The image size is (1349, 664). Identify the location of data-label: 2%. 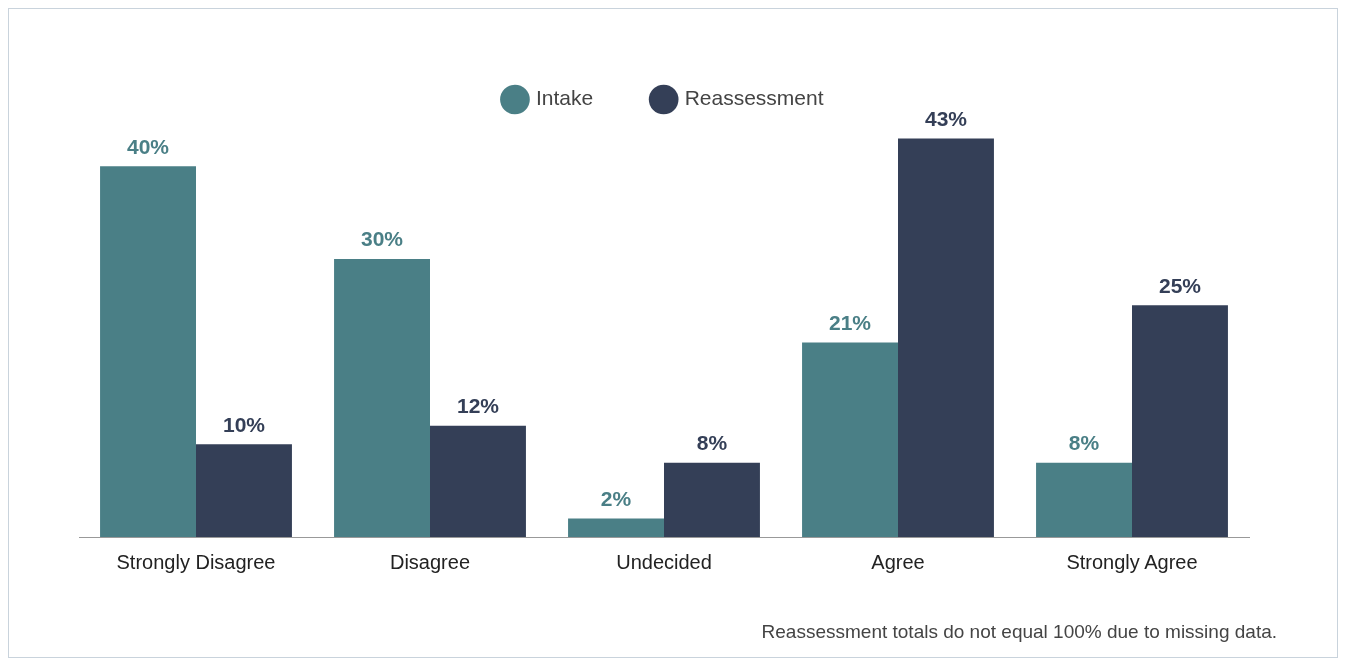
(616, 498).